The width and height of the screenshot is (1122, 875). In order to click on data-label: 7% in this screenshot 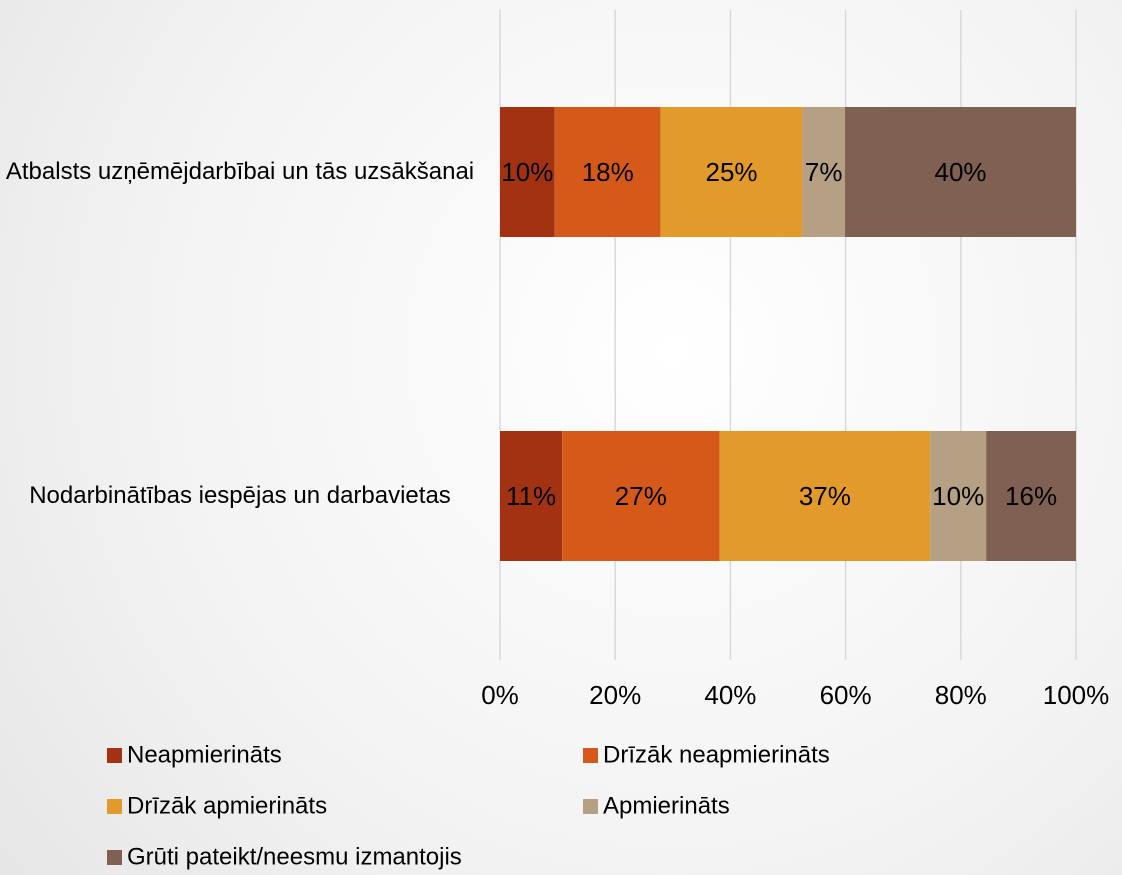, I will do `click(824, 172)`.